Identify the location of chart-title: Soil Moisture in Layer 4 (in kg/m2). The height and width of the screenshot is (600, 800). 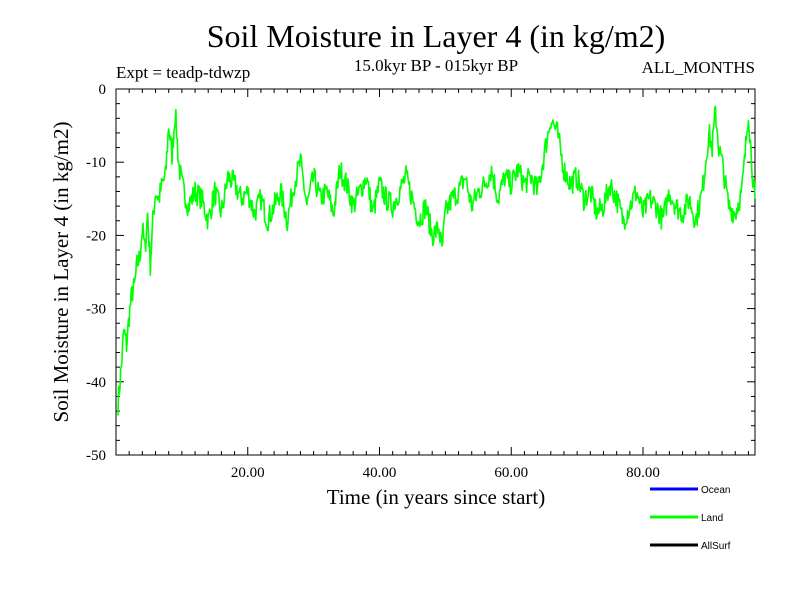
(436, 36).